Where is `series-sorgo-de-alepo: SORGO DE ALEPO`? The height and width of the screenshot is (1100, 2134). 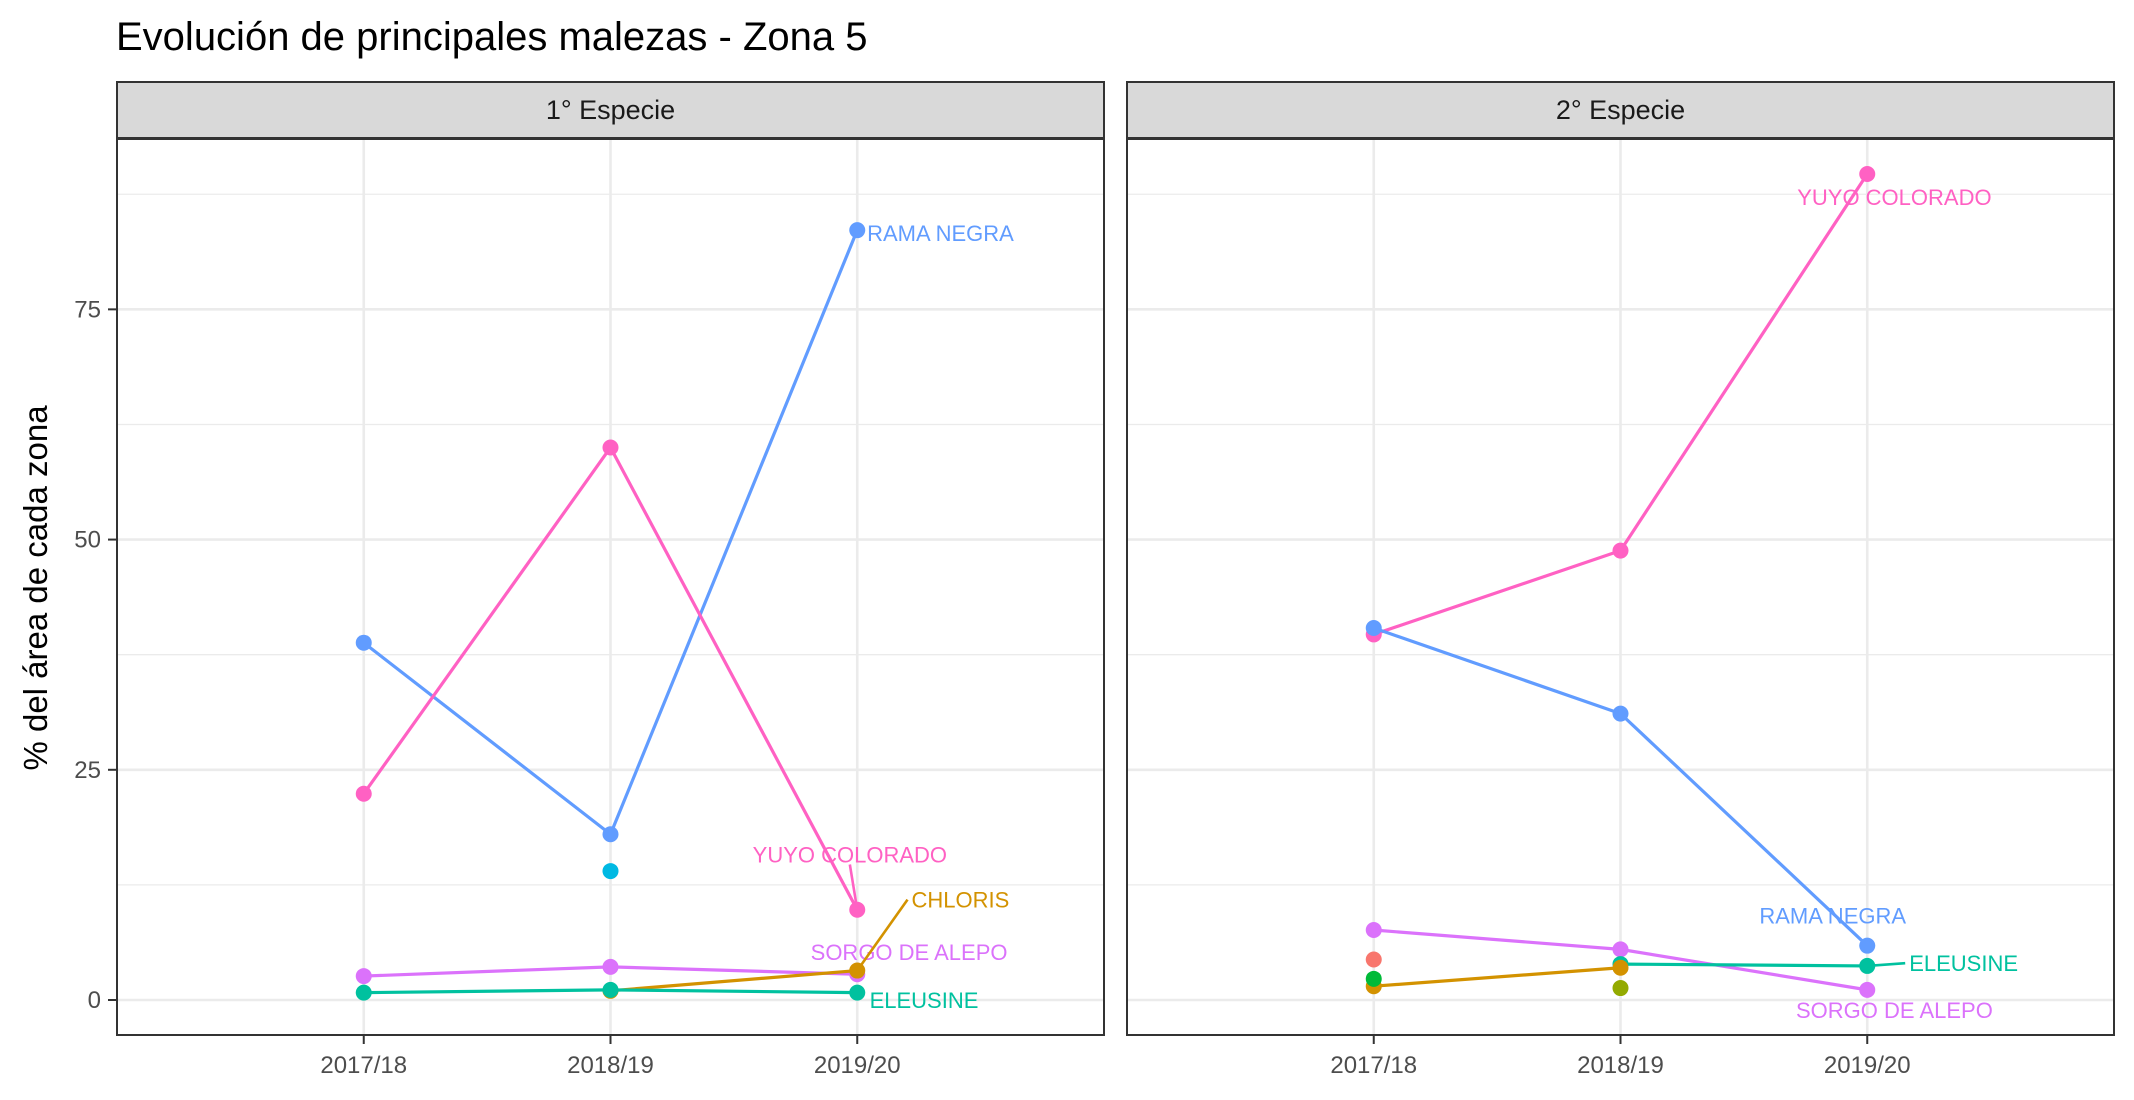 series-sorgo-de-alepo: SORGO DE ALEPO is located at coordinates (1679, 972).